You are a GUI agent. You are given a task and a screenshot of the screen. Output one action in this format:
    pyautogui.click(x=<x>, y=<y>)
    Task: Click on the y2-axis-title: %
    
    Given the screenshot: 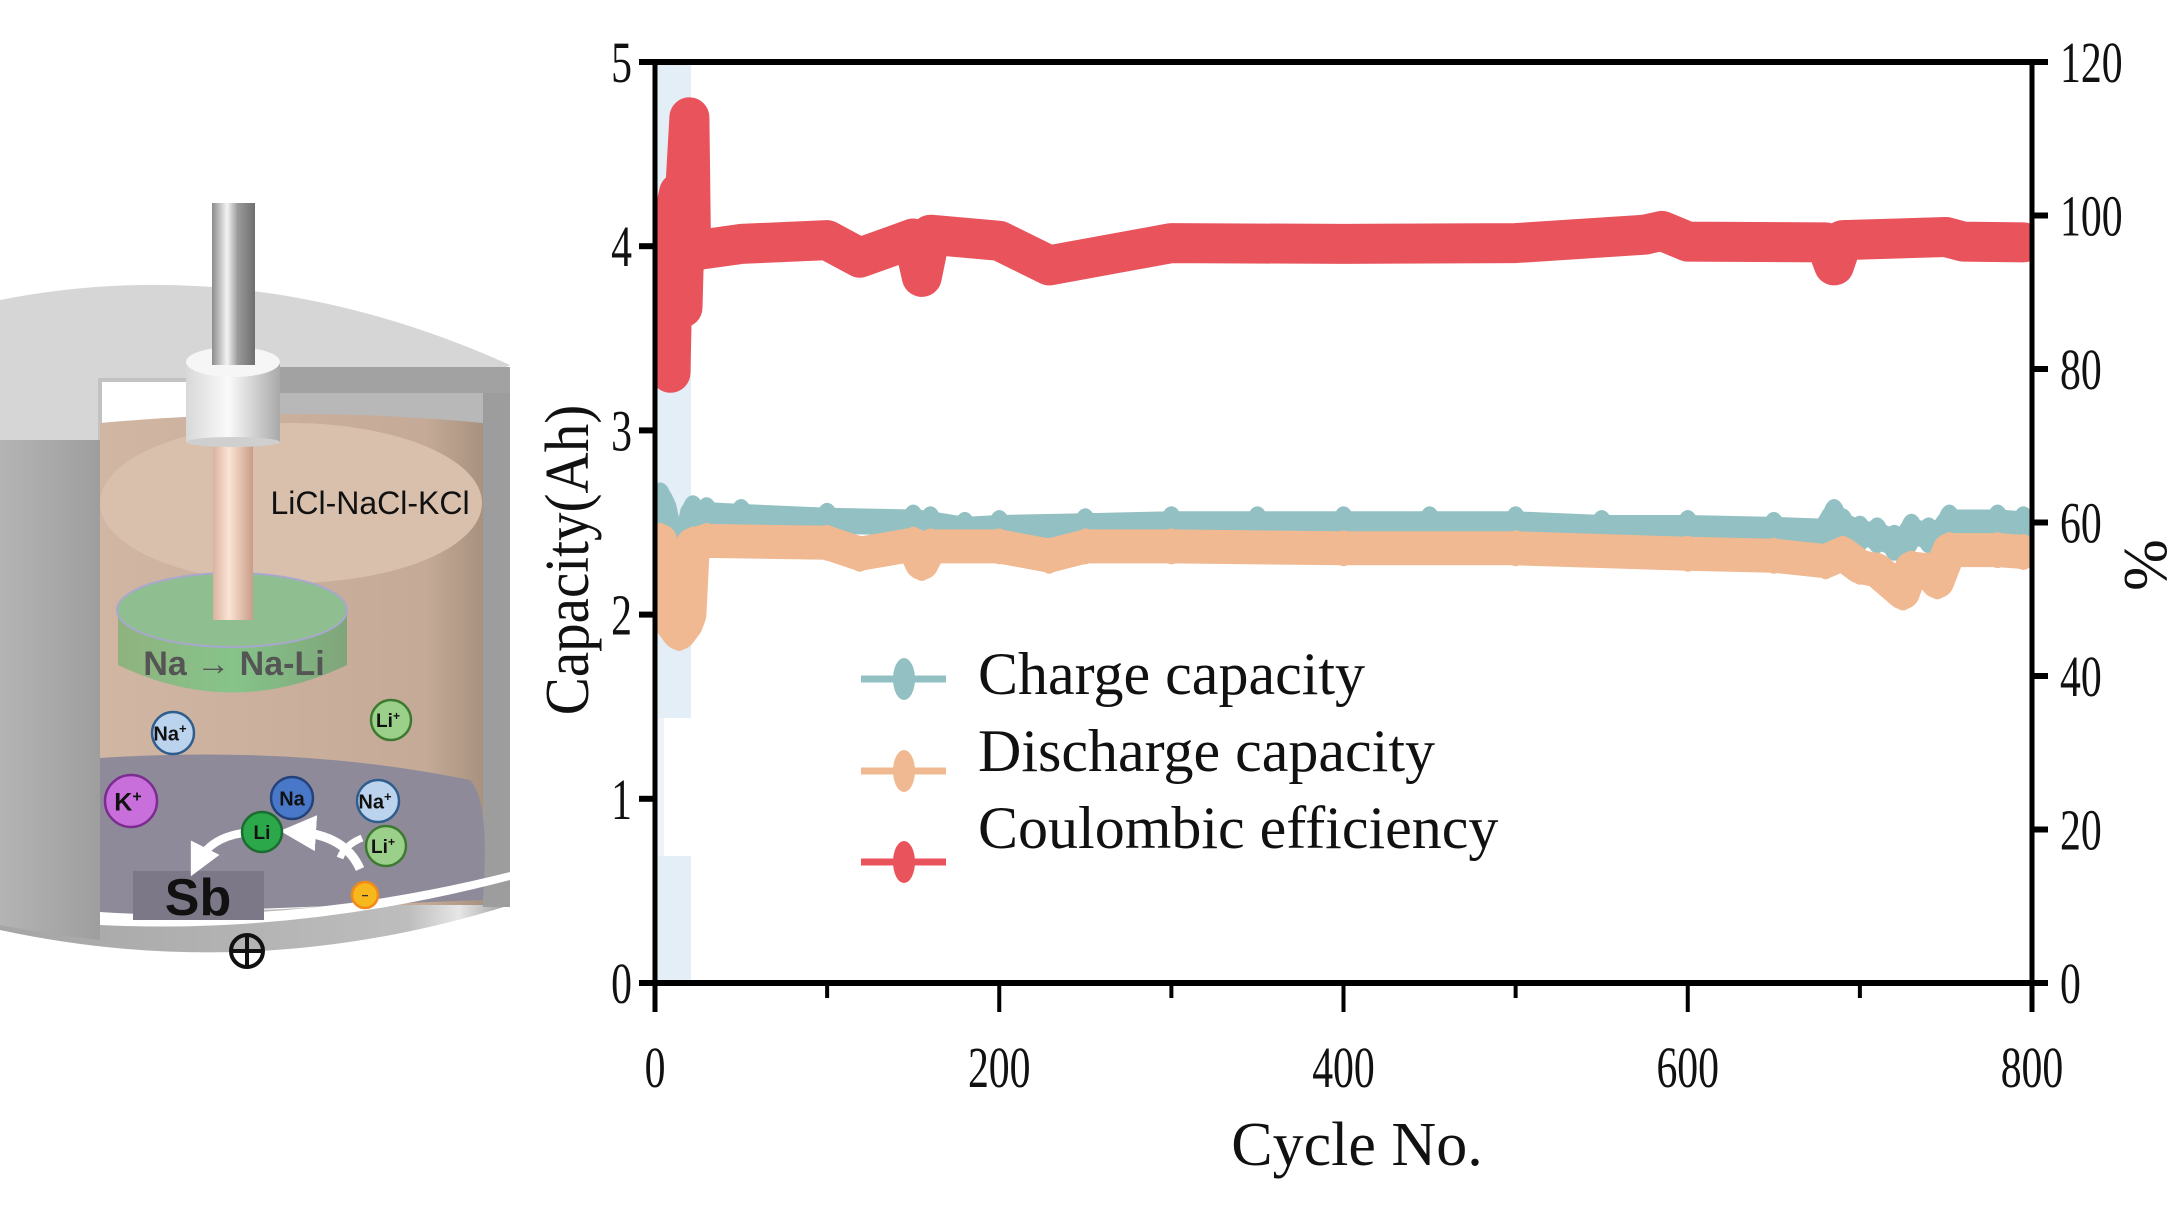 What is the action you would take?
    pyautogui.click(x=2146, y=565)
    